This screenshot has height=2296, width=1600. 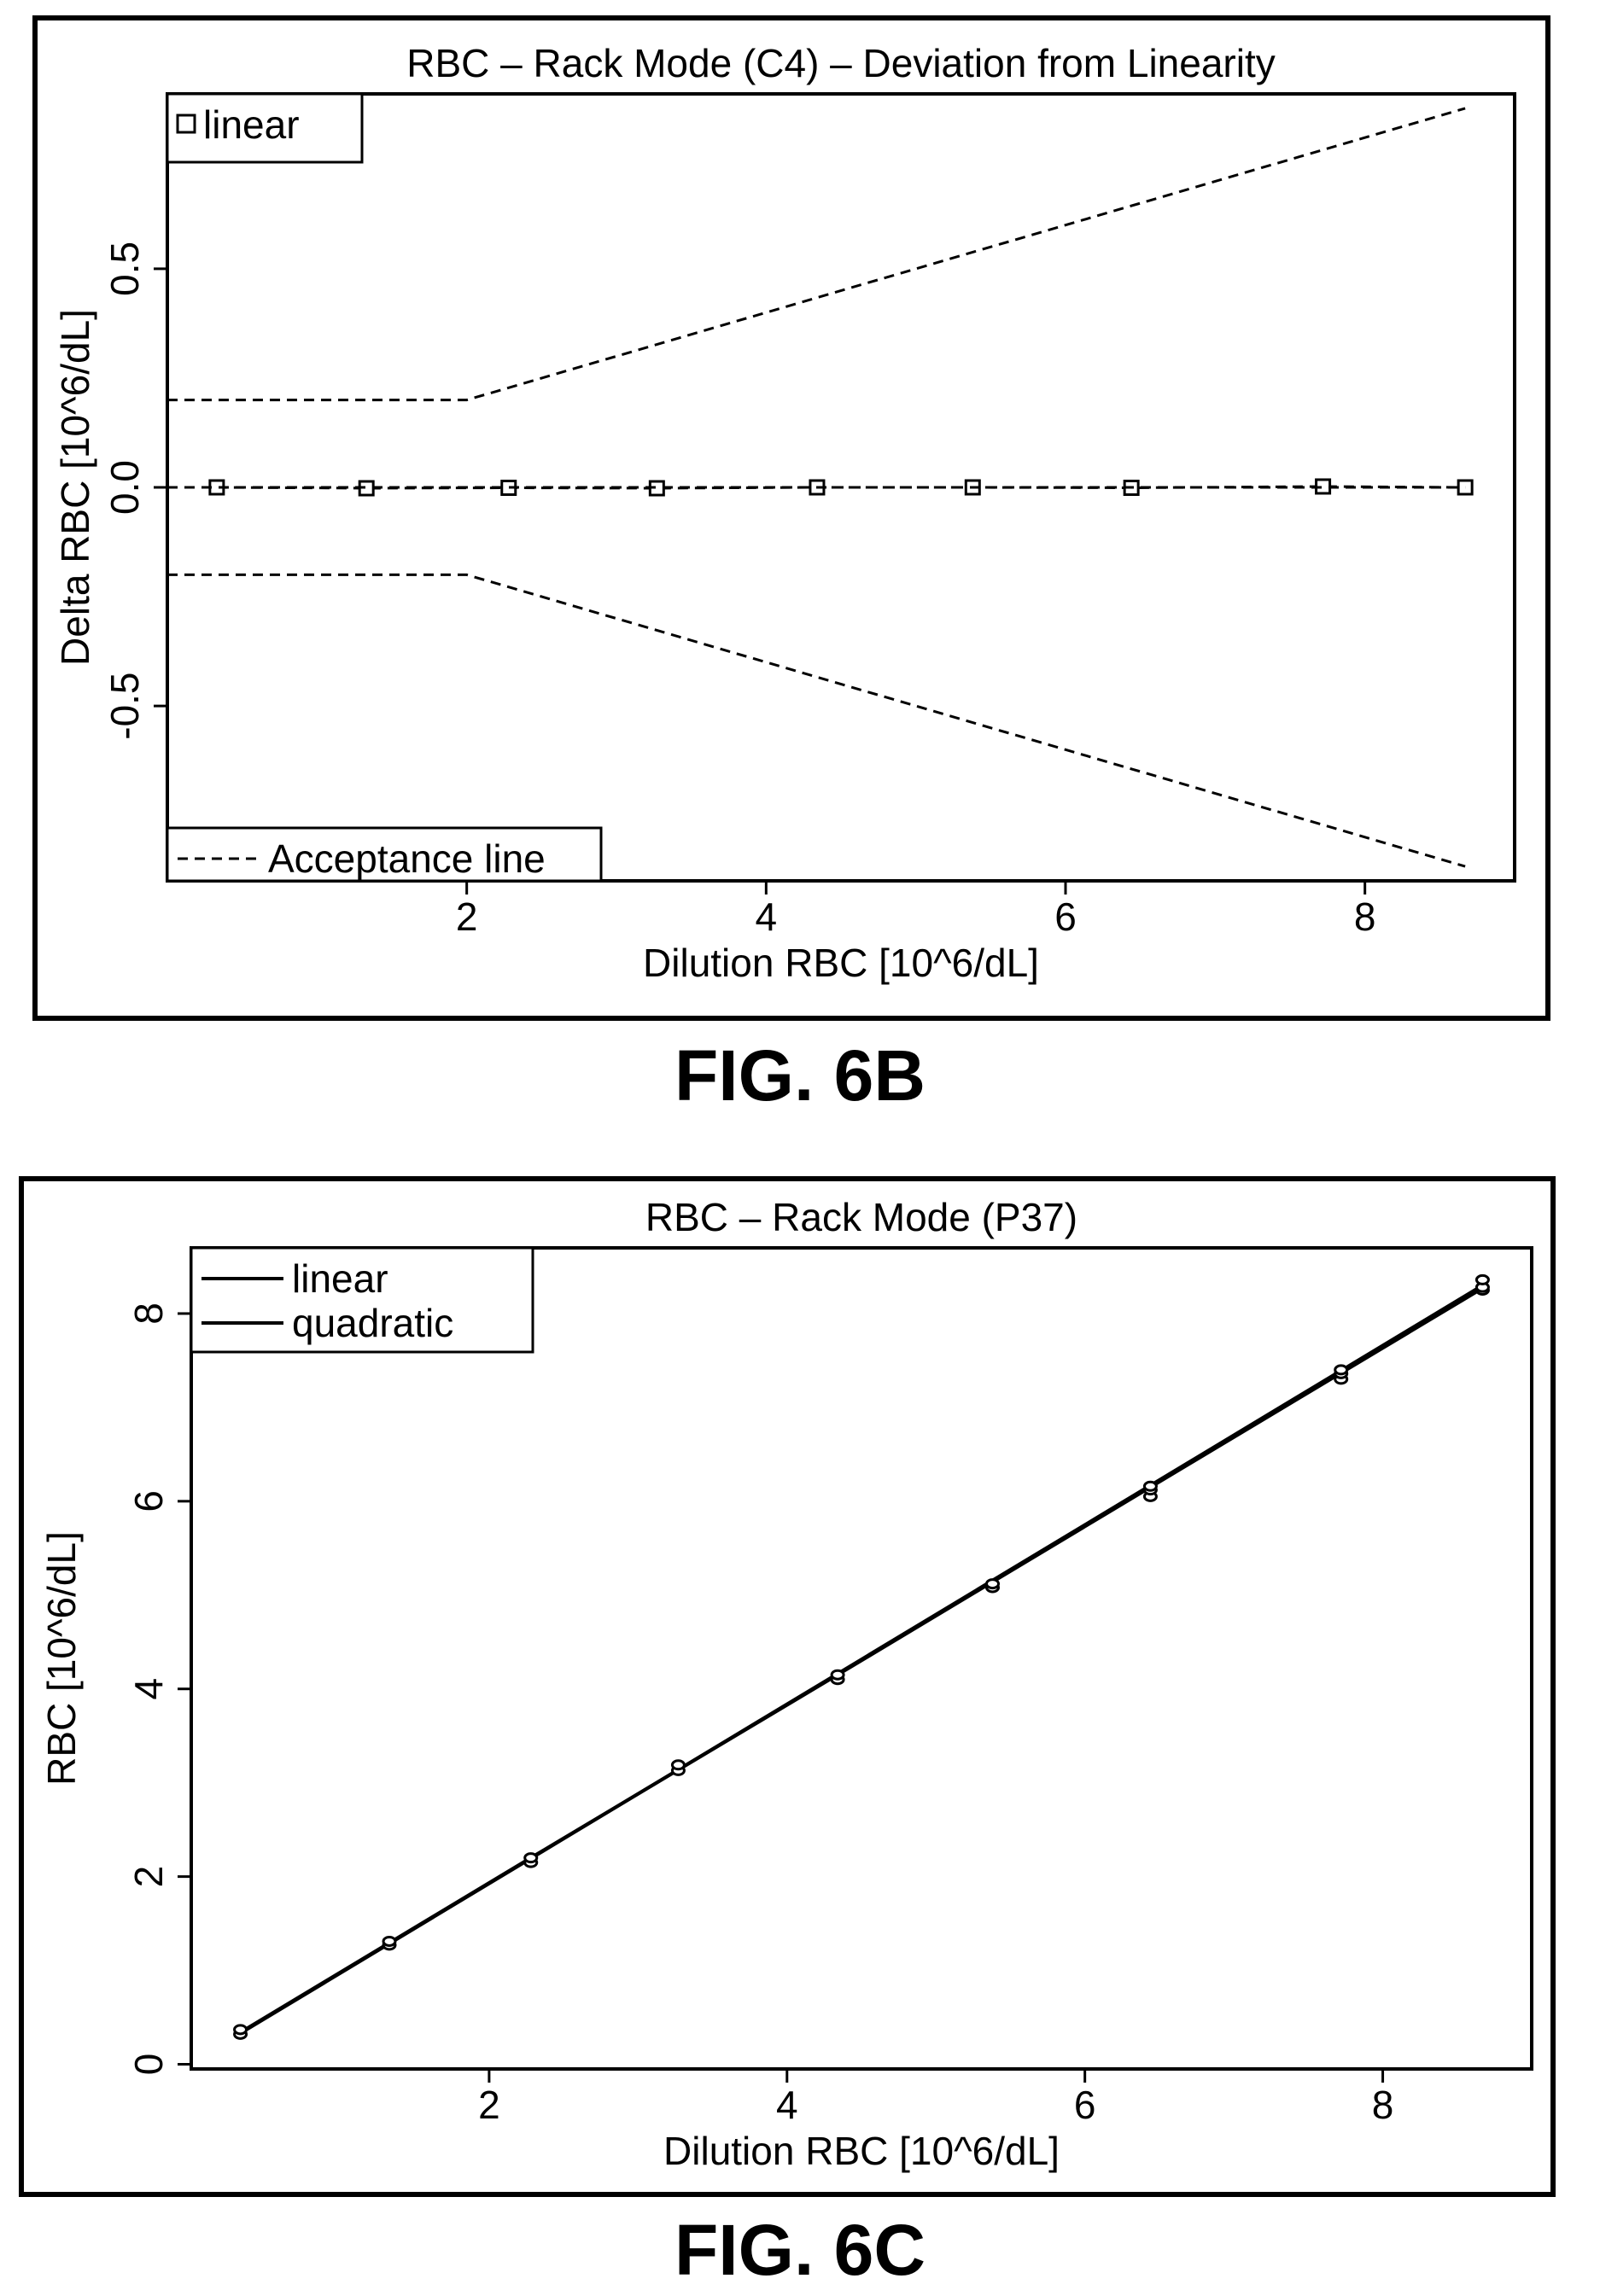 What do you see at coordinates (1465, 487) in the screenshot?
I see `data-point-square` at bounding box center [1465, 487].